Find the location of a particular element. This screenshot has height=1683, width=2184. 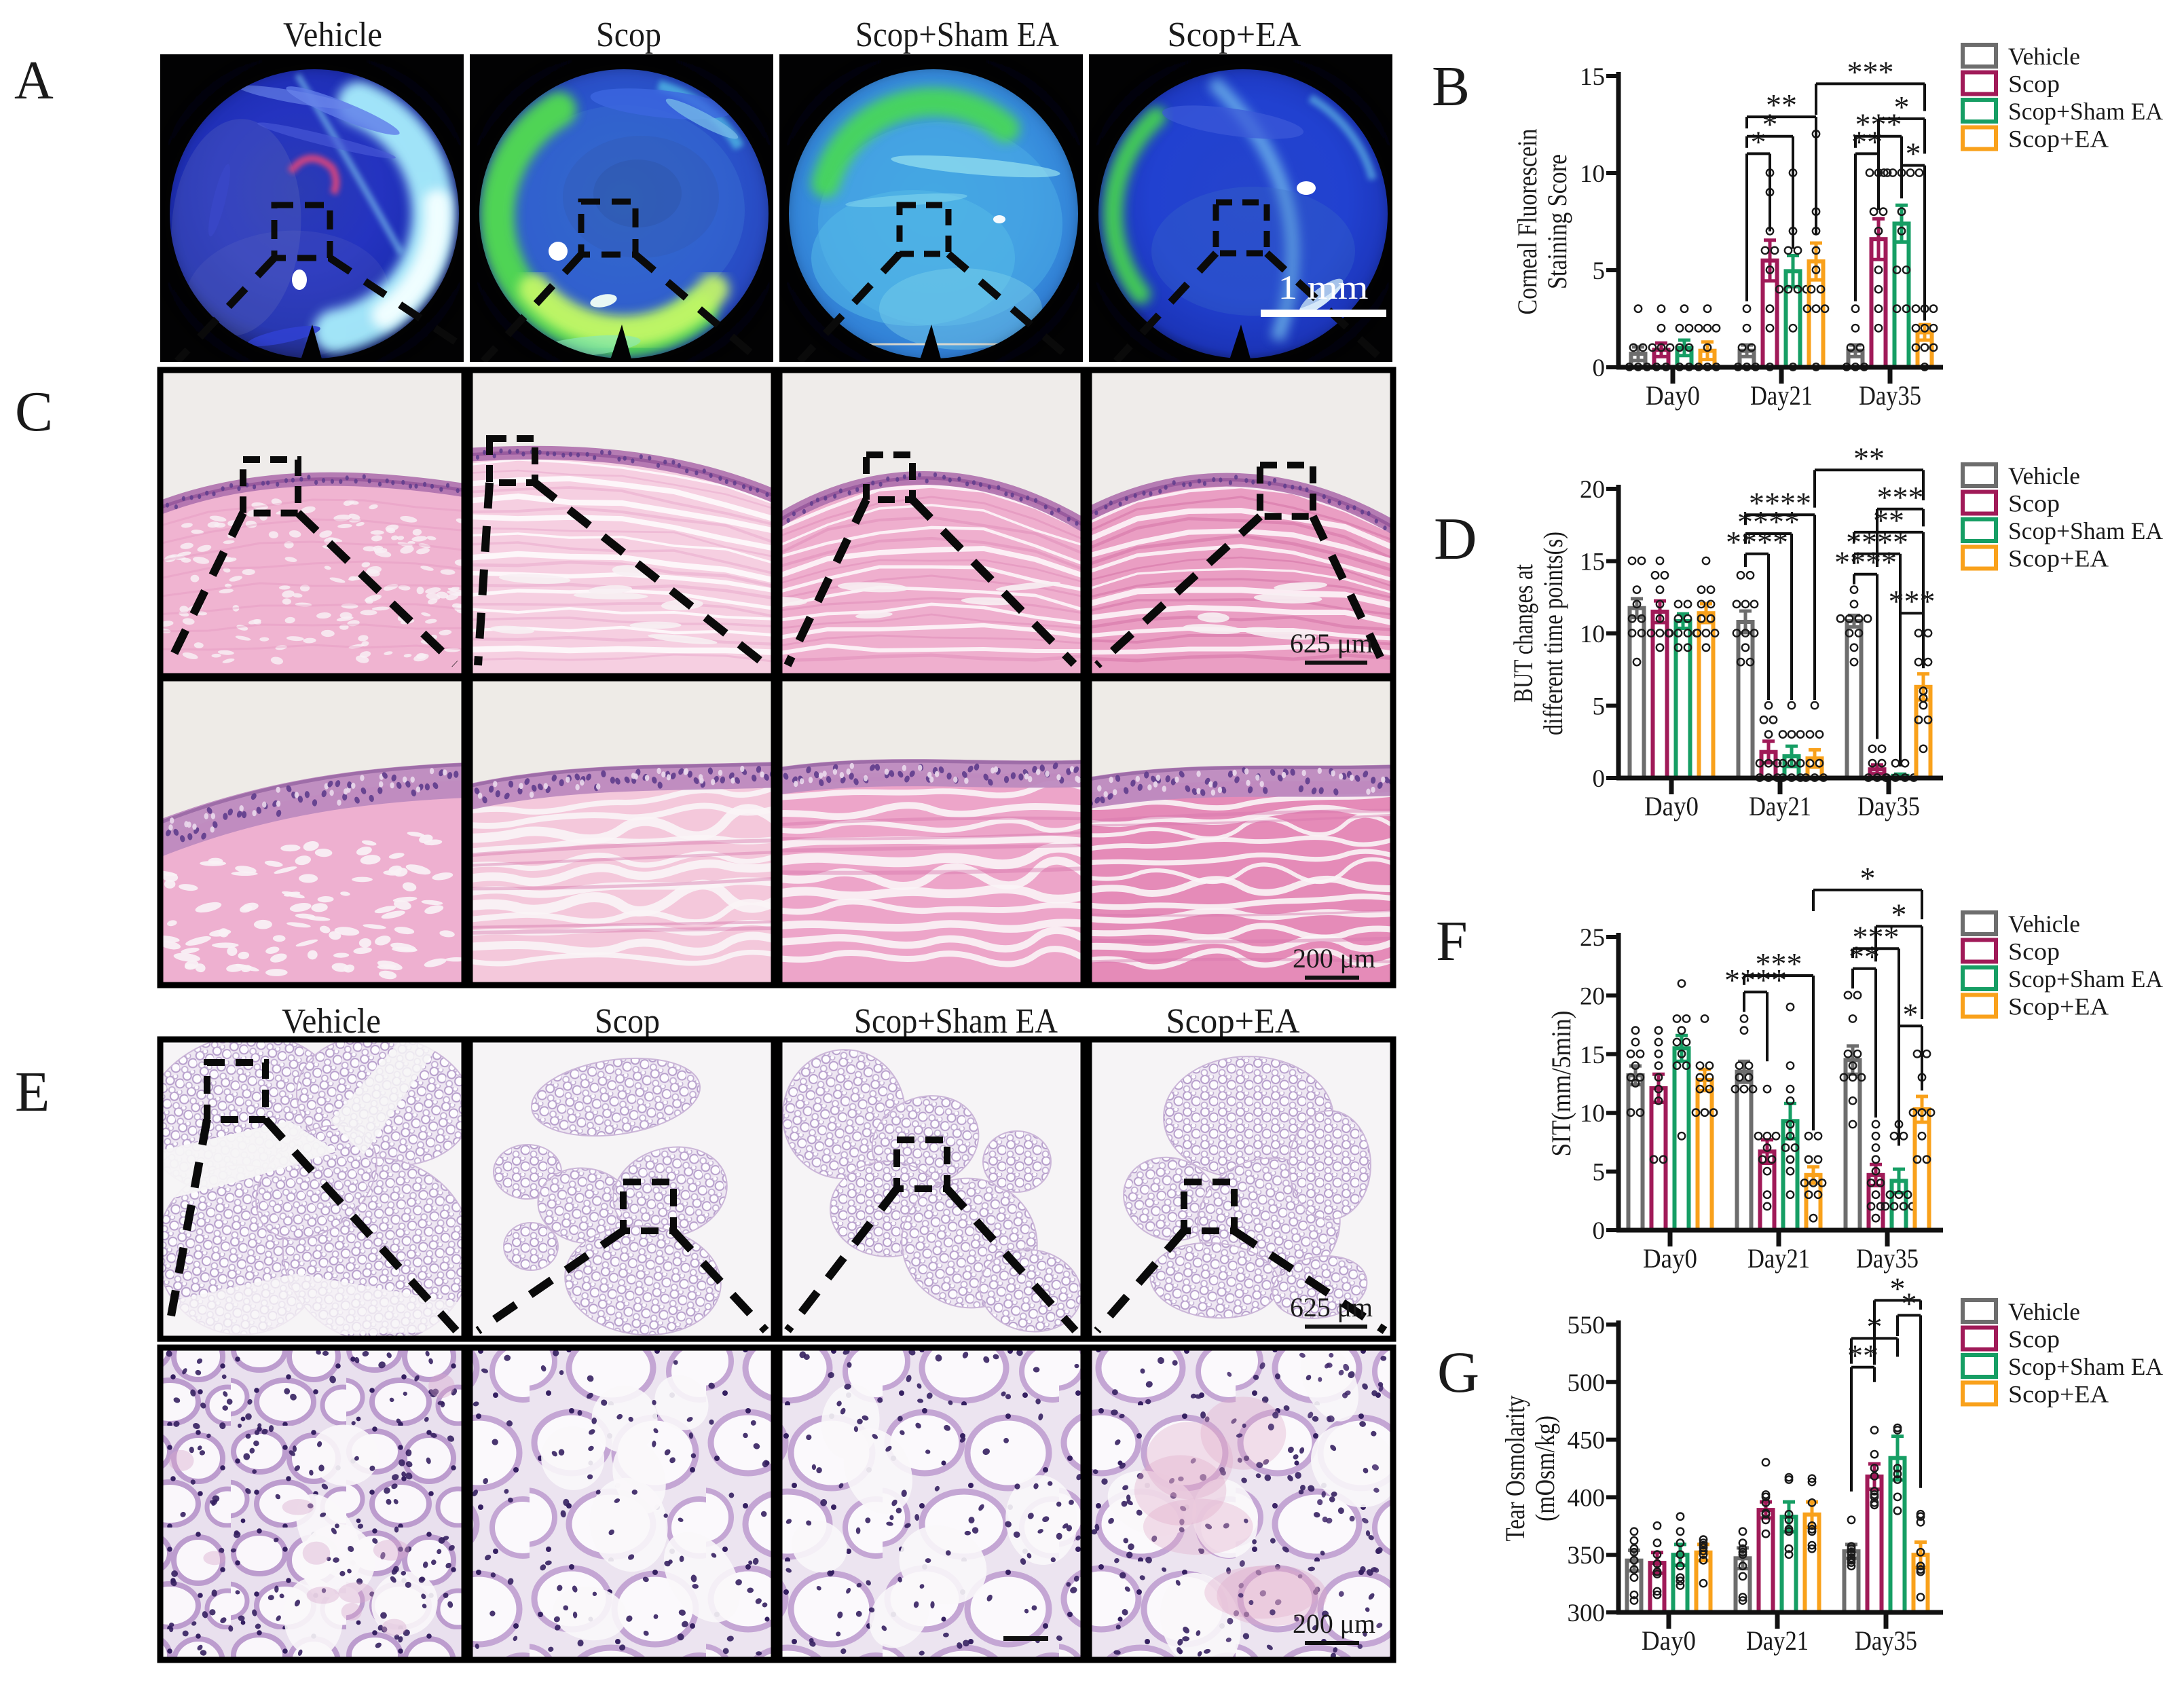

svg-text: E is located at coordinates (32, 1092).